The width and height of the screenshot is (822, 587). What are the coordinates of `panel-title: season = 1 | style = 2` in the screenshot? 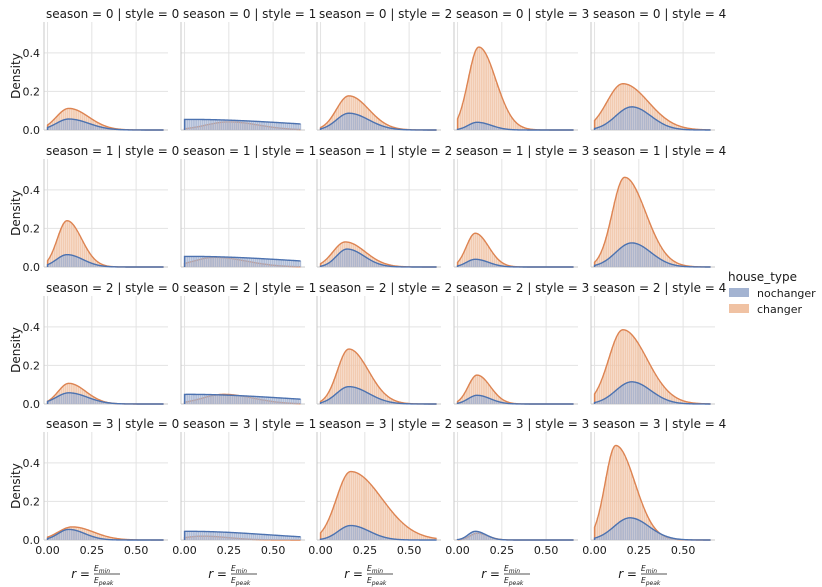 It's located at (385, 151).